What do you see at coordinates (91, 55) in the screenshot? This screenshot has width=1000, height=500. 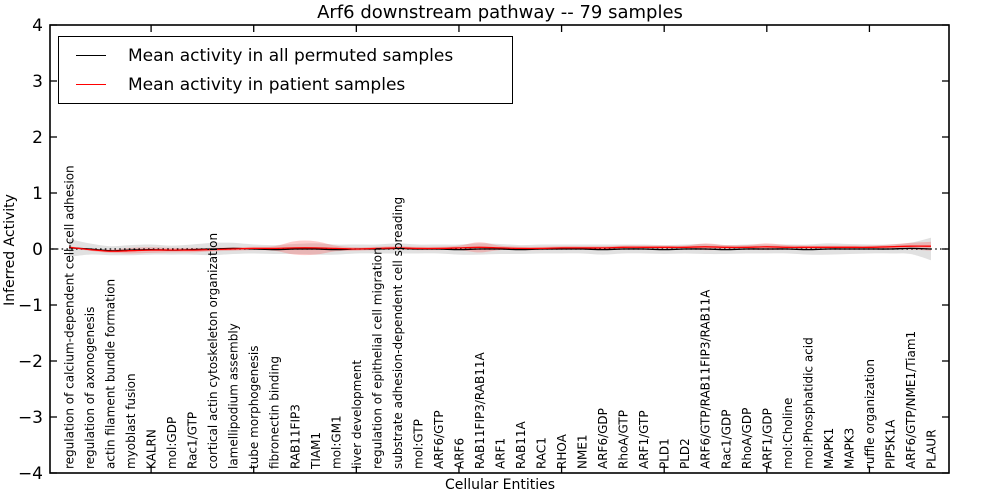 I see `legend-line-permuted-icon` at bounding box center [91, 55].